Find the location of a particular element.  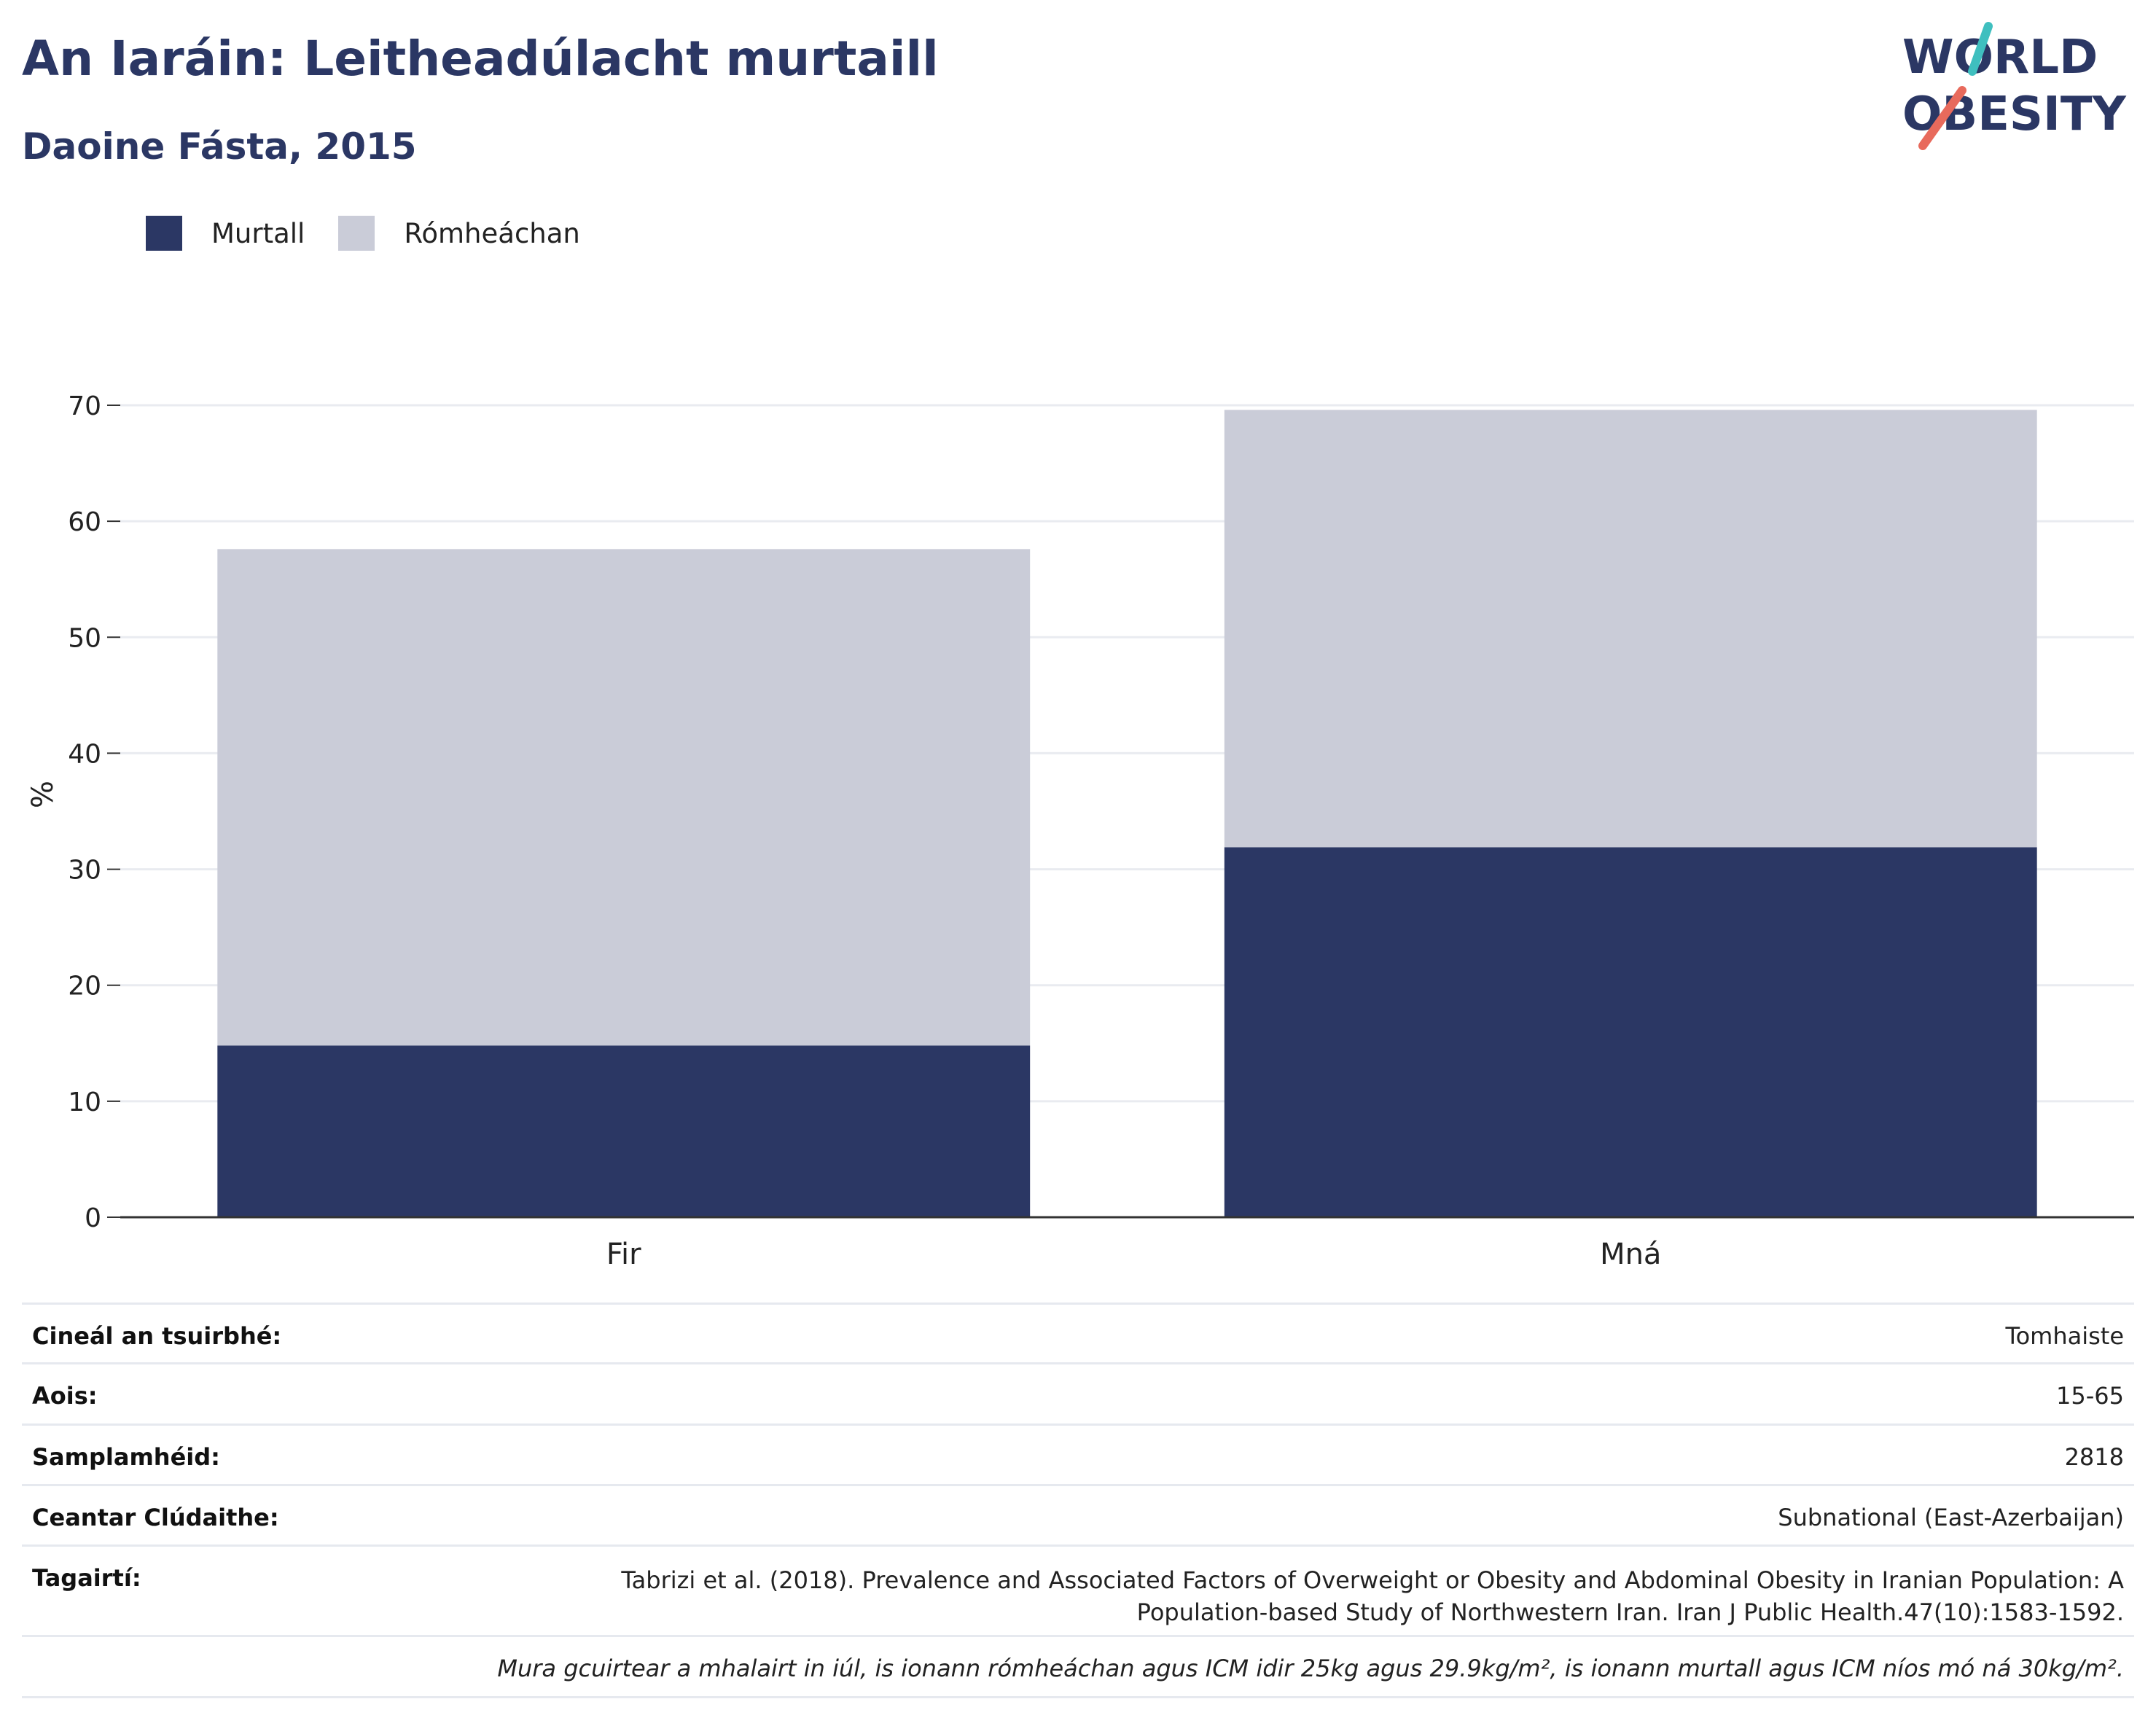

legend-item-obese: Murtall is located at coordinates (226, 234).